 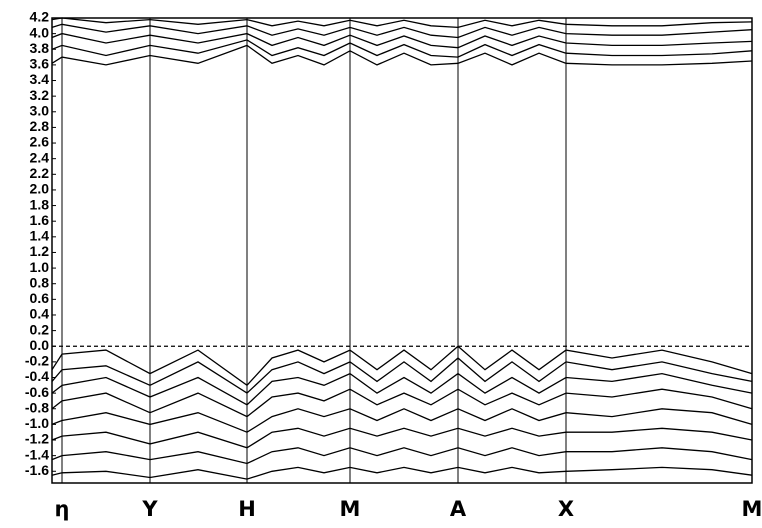 What do you see at coordinates (40, 345) in the screenshot?
I see `y-tick-label: 0.0` at bounding box center [40, 345].